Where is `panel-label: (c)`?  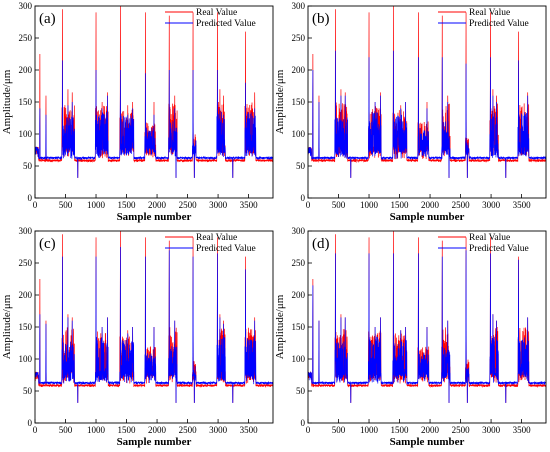 panel-label: (c) is located at coordinates (47, 244).